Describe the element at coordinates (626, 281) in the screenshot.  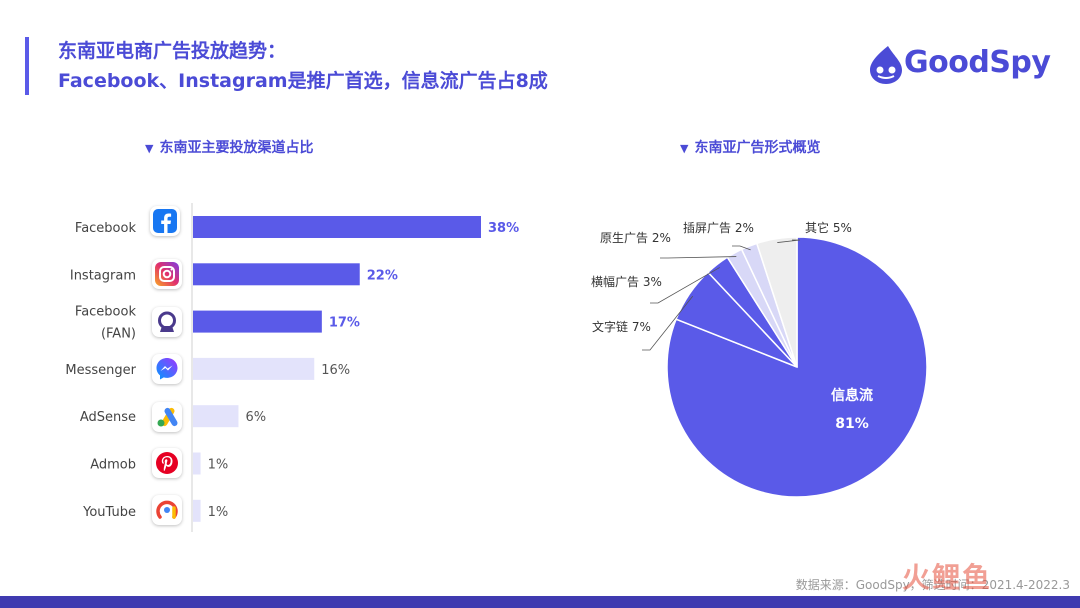
I see `pie-slice-label: 横幅广告 3%` at that location.